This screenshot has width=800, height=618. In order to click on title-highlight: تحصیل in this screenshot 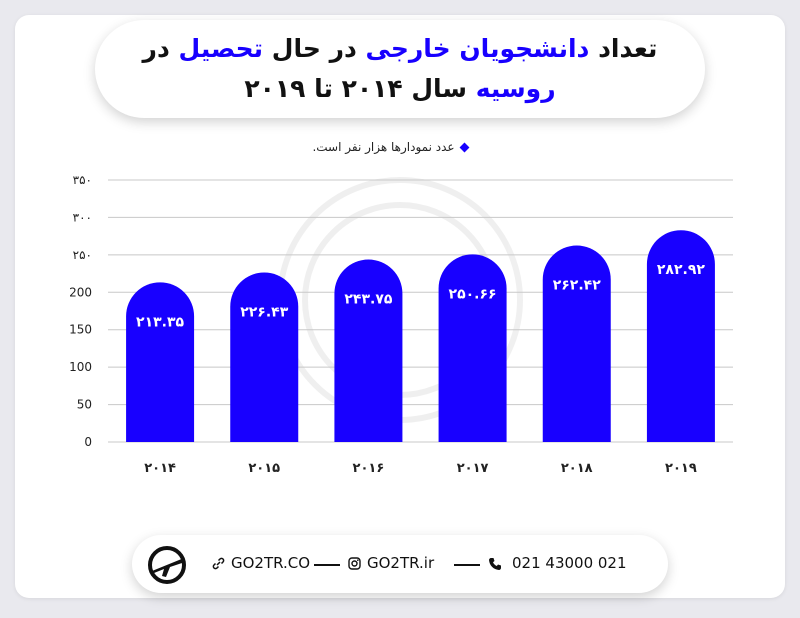, I will do `click(221, 48)`.